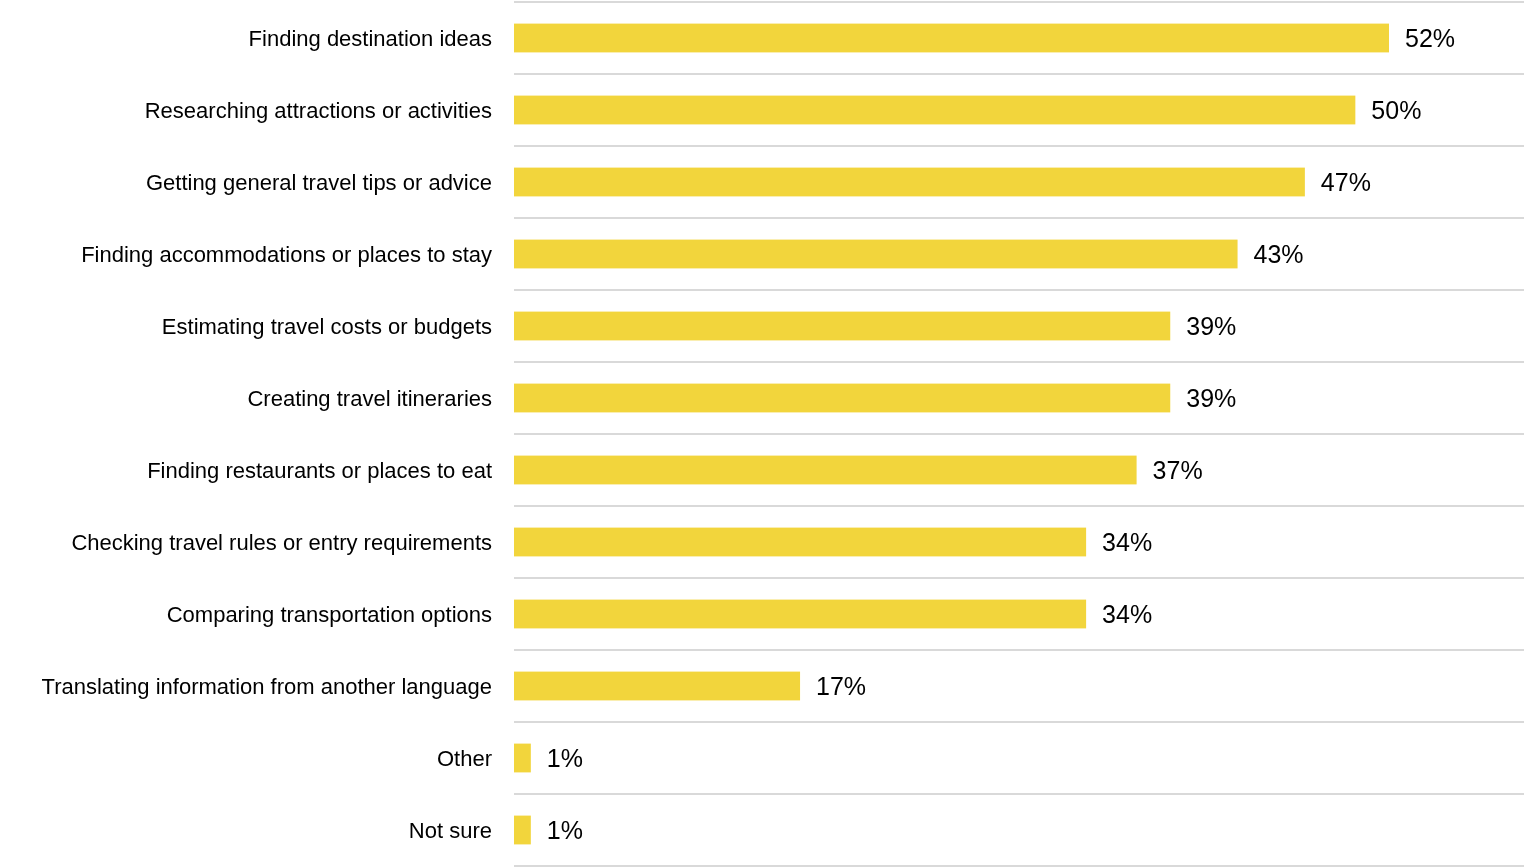 Image resolution: width=1524 pixels, height=868 pixels. What do you see at coordinates (1396, 109) in the screenshot?
I see `data-label: 50%` at bounding box center [1396, 109].